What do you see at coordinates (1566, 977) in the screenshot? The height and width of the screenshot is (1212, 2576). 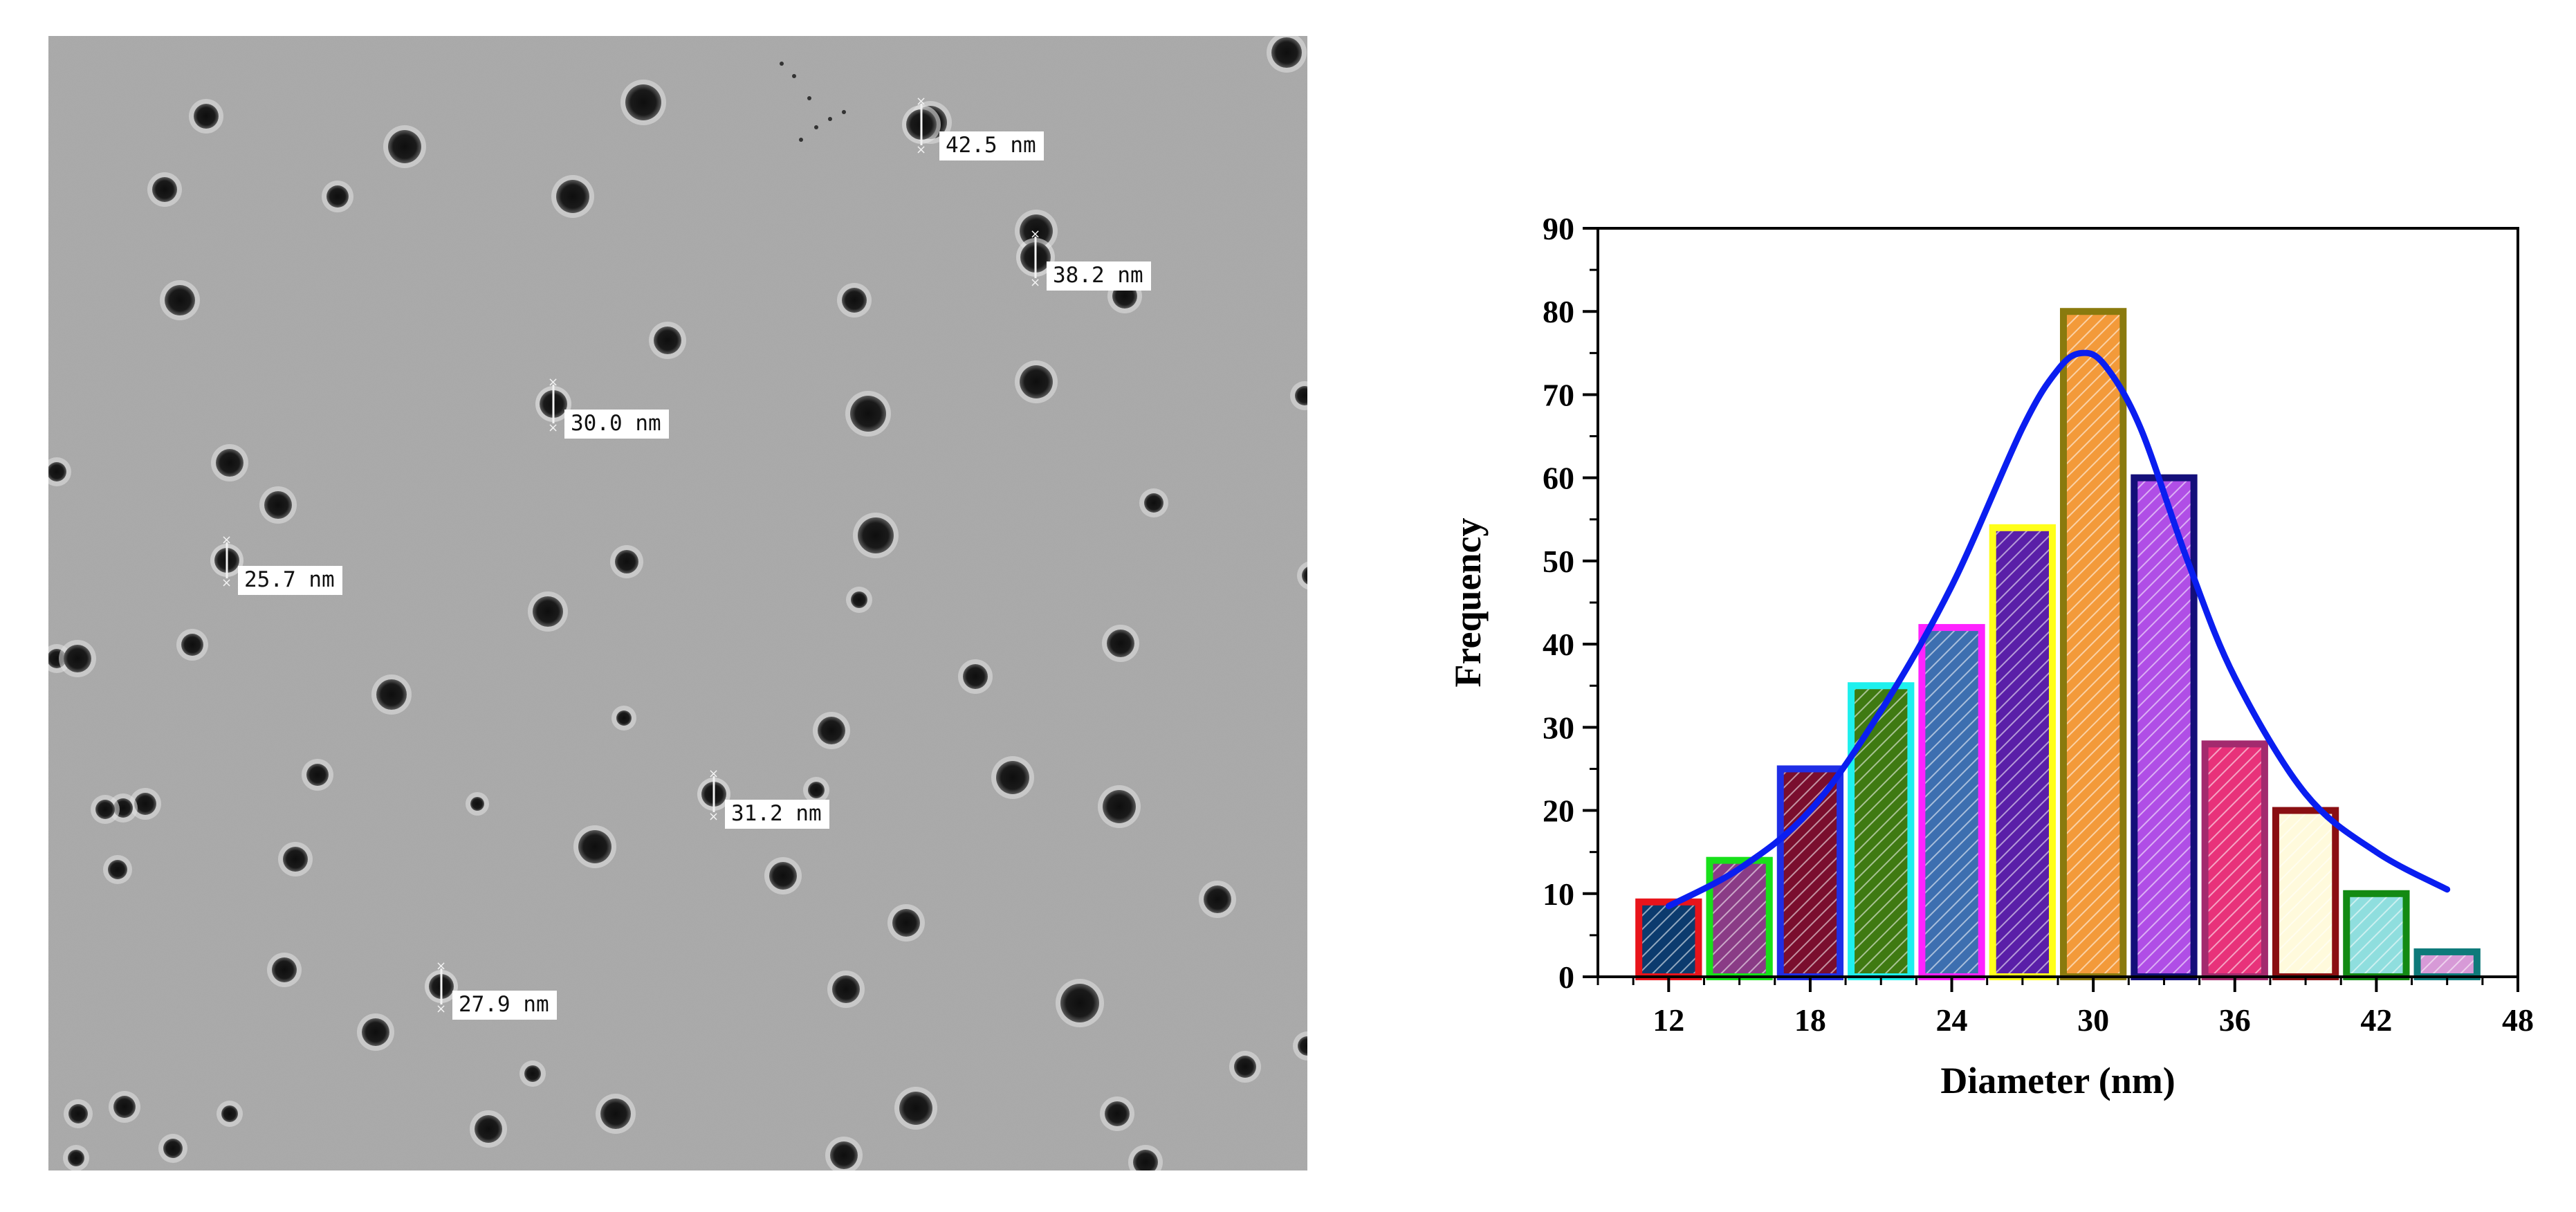 I see `y-tick-label: 0` at bounding box center [1566, 977].